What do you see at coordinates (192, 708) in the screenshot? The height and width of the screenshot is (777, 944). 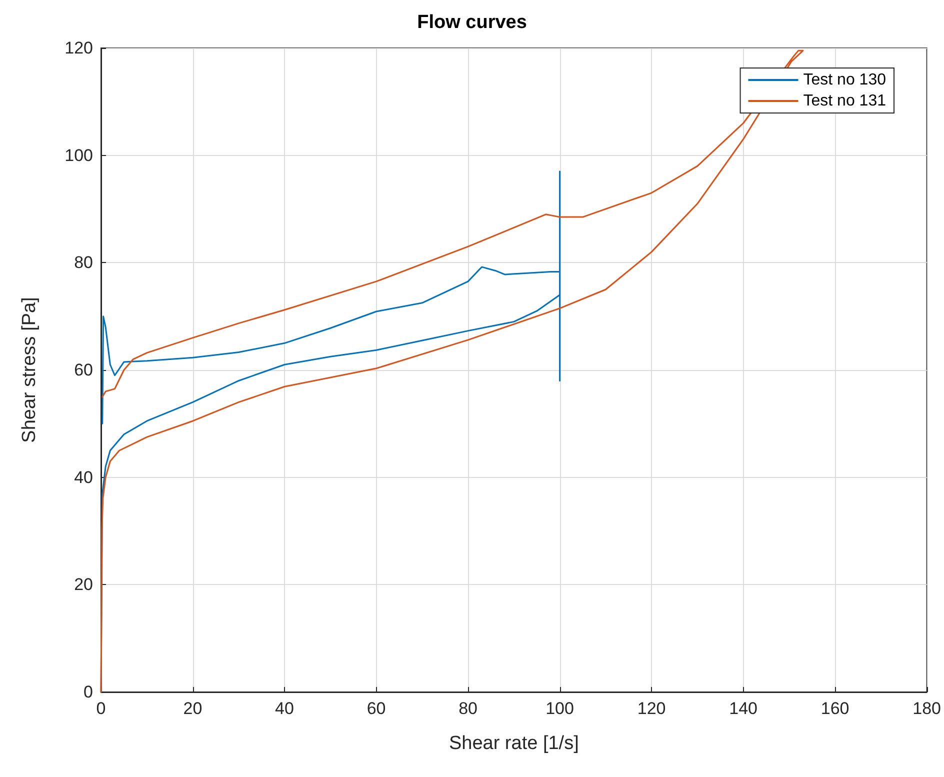 I see `x-tick-label: 20` at bounding box center [192, 708].